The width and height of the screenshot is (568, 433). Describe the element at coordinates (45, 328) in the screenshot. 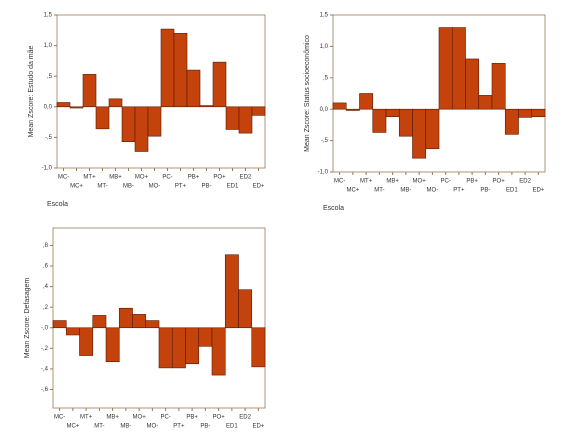

I see `y-tick-label: -,0` at that location.